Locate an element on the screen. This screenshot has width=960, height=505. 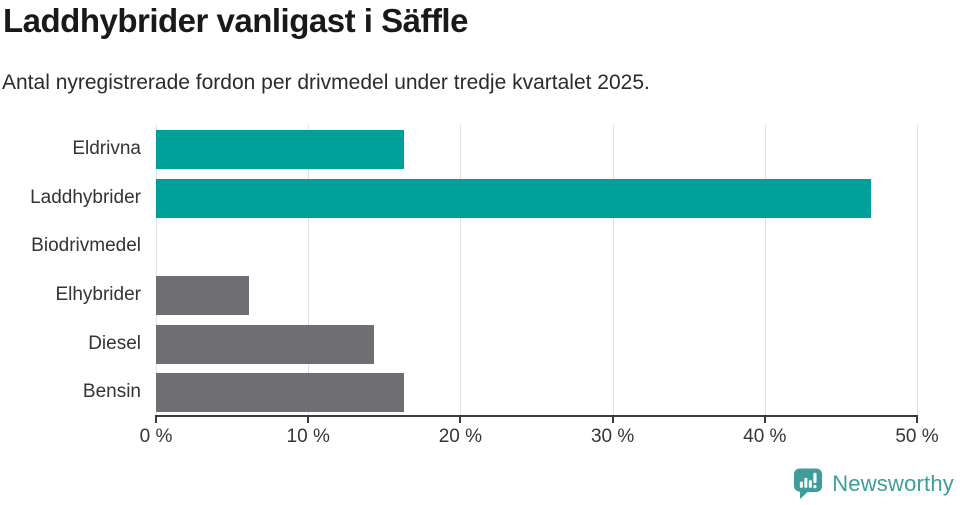
newsworthy-logo: Newsworthy is located at coordinates (873, 484).